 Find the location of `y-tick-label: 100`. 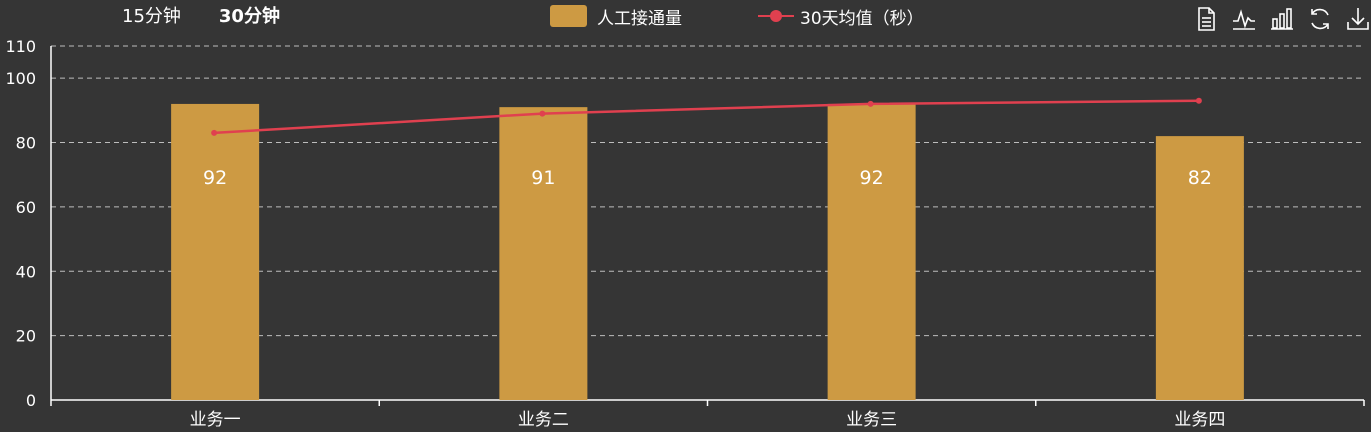

y-tick-label: 100 is located at coordinates (20, 78).